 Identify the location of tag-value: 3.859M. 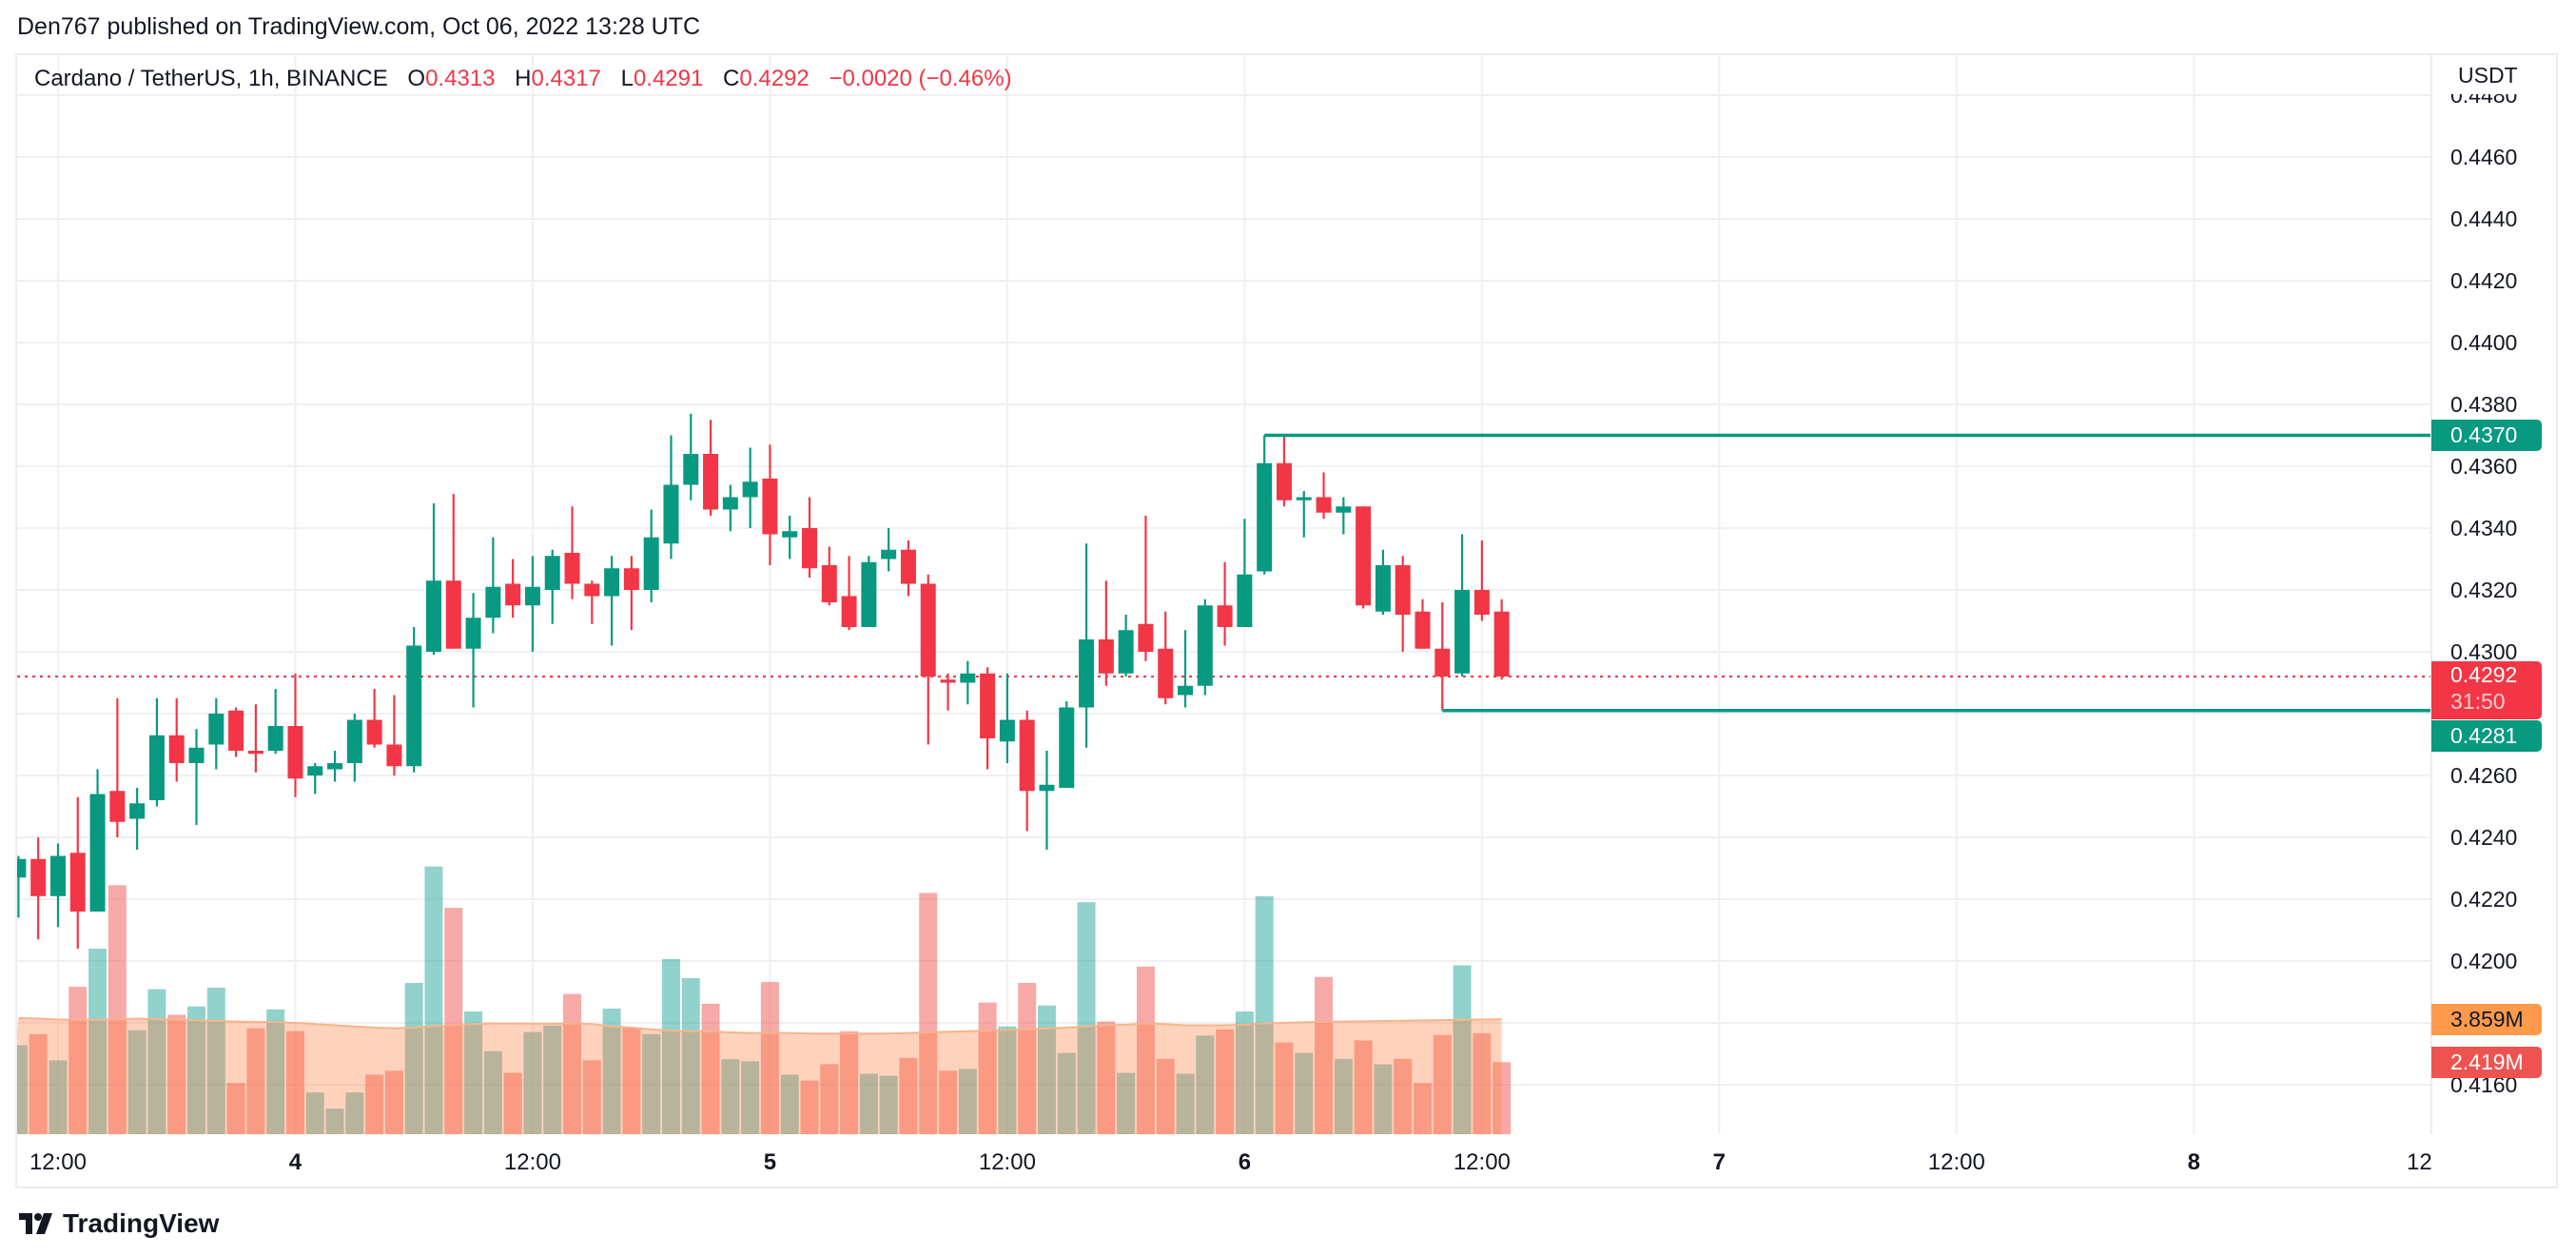
(2487, 1019).